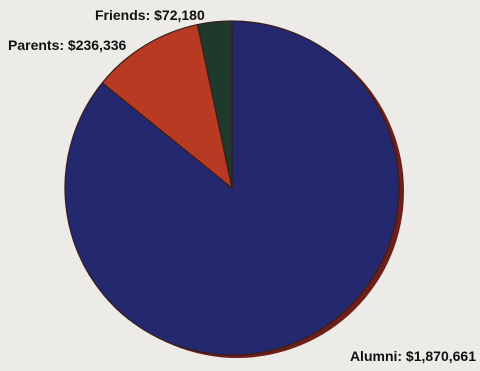  What do you see at coordinates (167, 106) in the screenshot?
I see `pie-slice-parents` at bounding box center [167, 106].